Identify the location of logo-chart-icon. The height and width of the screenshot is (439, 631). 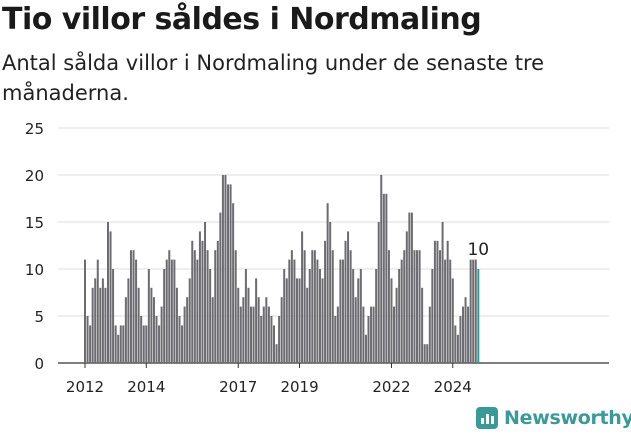
(487, 418).